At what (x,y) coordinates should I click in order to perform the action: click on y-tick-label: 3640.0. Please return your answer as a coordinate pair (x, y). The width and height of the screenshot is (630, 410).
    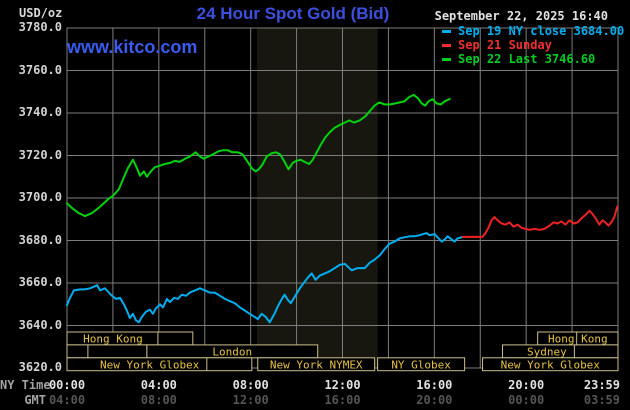
    Looking at the image, I should click on (40, 324).